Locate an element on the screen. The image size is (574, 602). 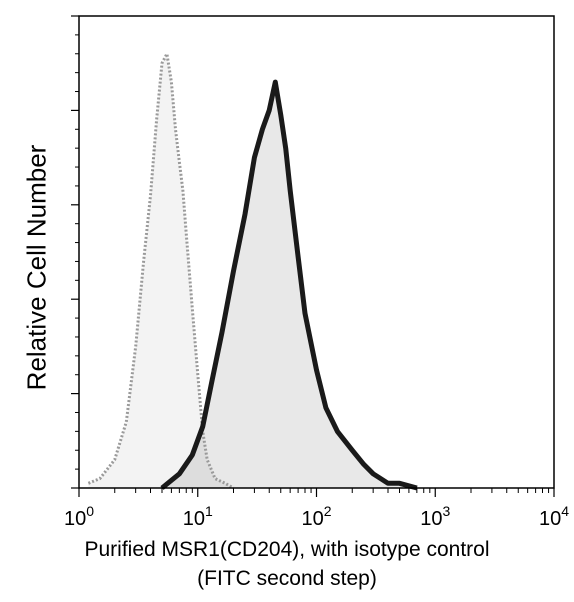
x-tick-label: 10⁰ is located at coordinates (79, 516).